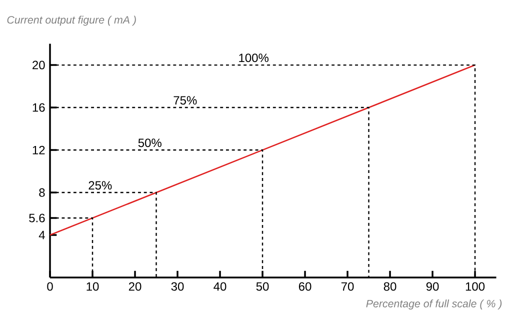 The width and height of the screenshot is (531, 327). What do you see at coordinates (262, 286) in the screenshot?
I see `x-tick-label: 50` at bounding box center [262, 286].